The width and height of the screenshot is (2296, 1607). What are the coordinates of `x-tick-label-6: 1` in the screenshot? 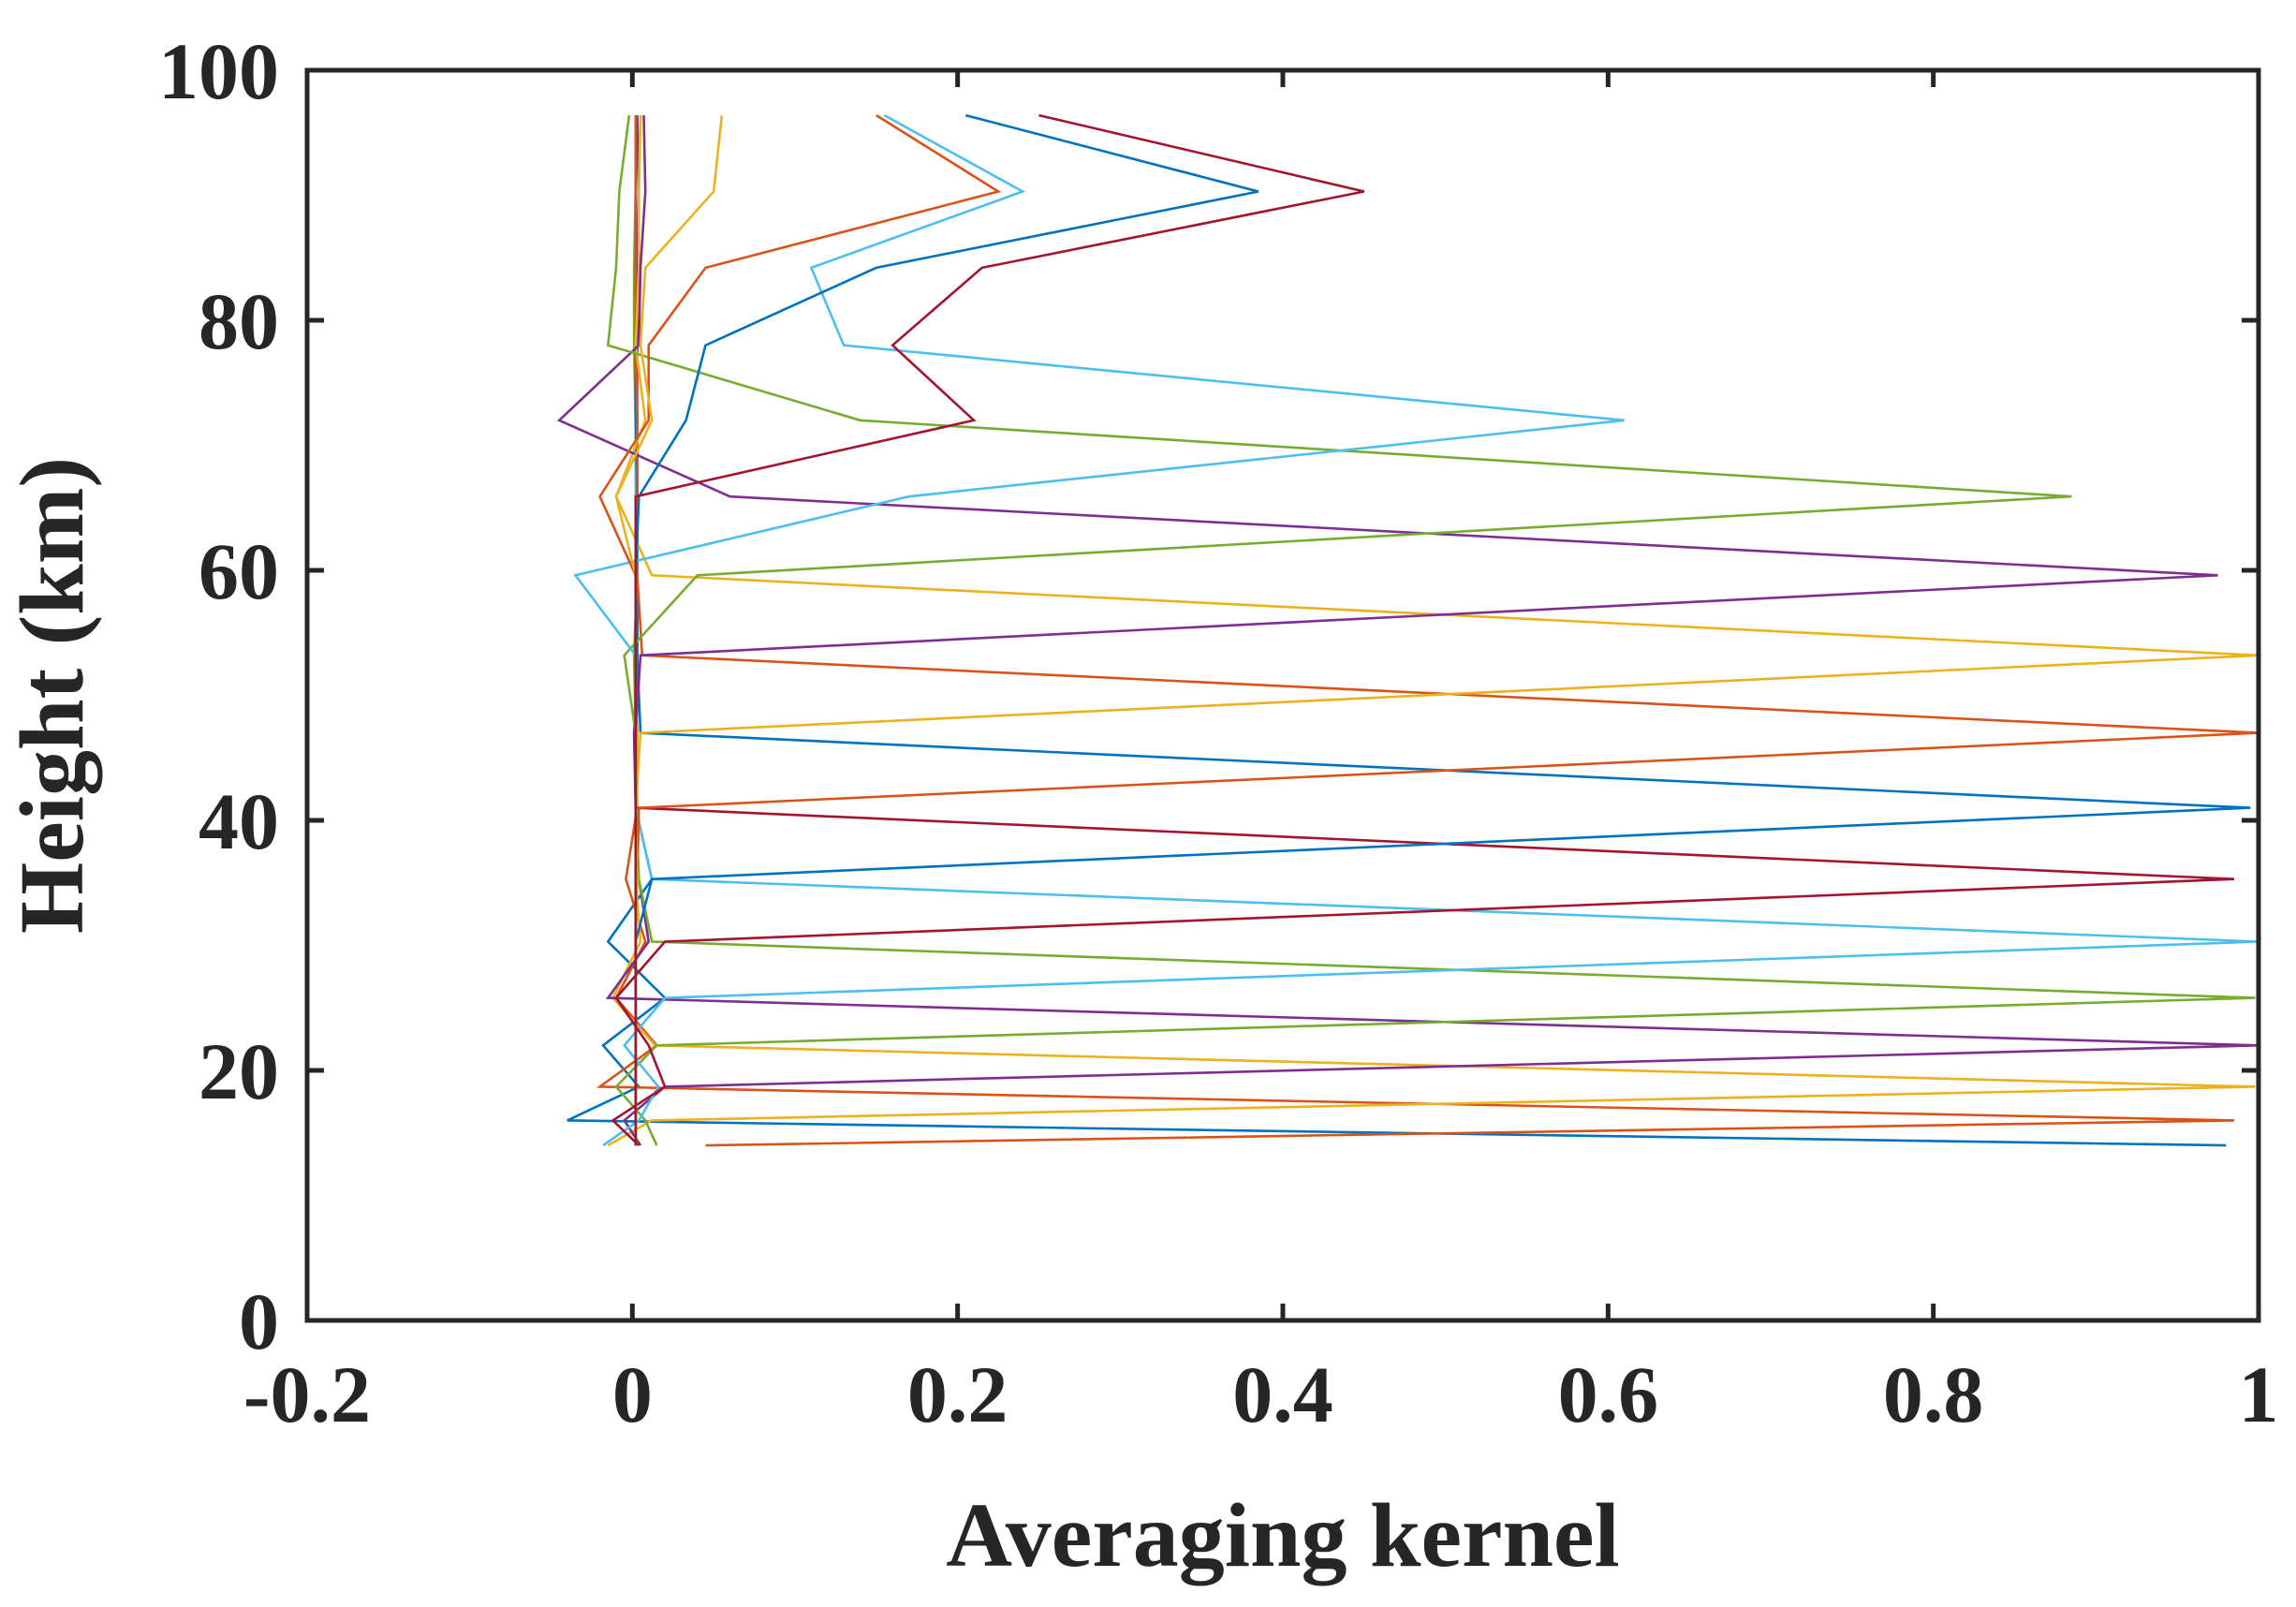 It's located at (2259, 1394).